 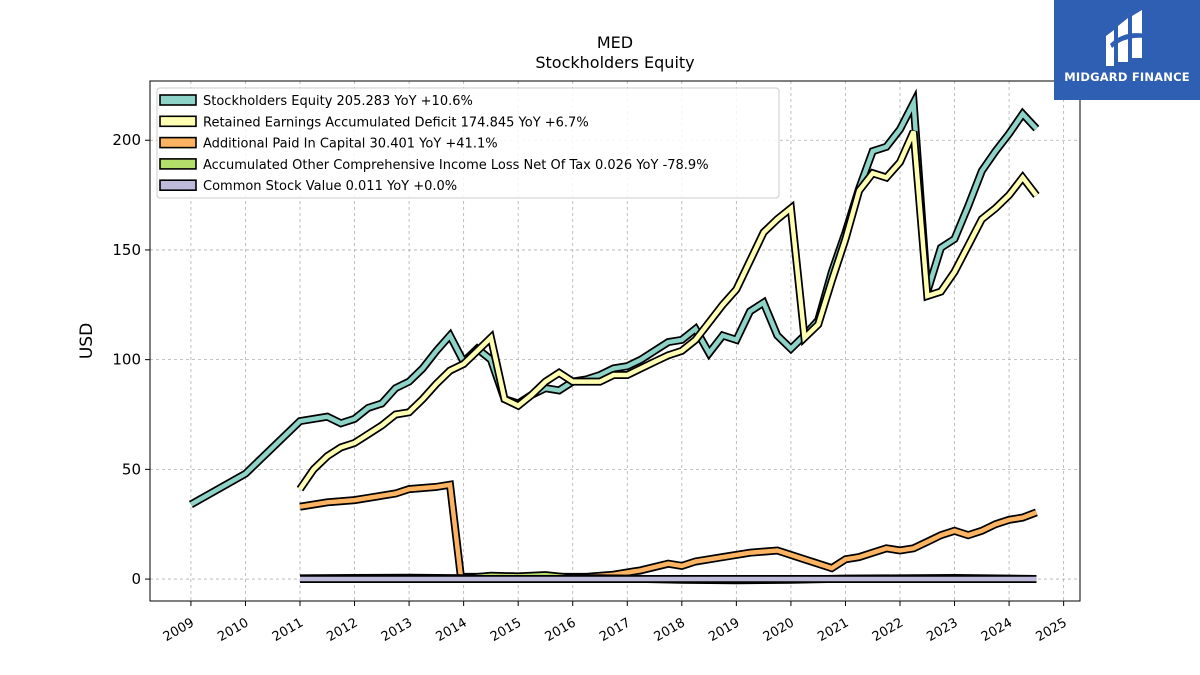 What do you see at coordinates (615, 630) in the screenshot?
I see `x-tick-label: 2017` at bounding box center [615, 630].